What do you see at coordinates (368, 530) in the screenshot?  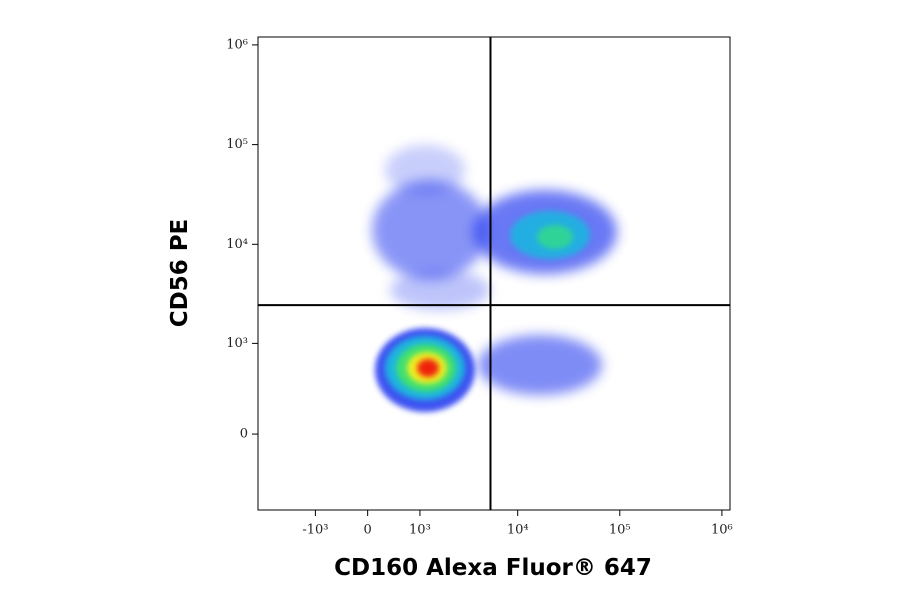 I see `x-tick-label: 0` at bounding box center [368, 530].